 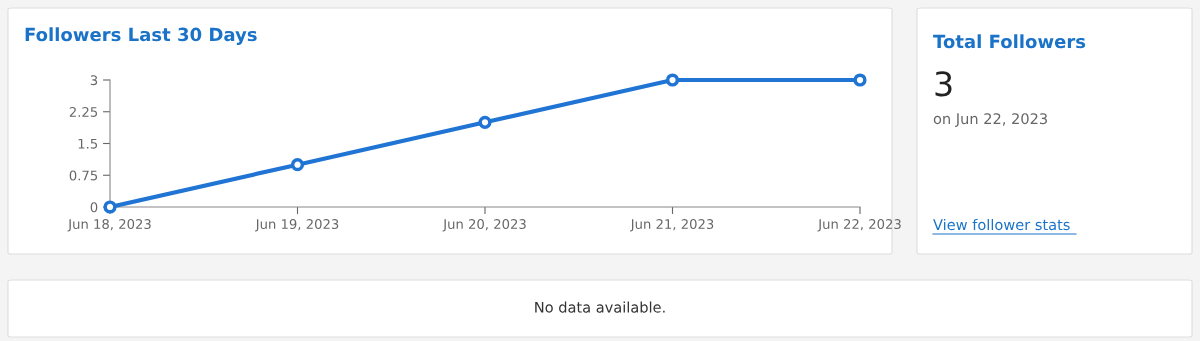 I want to click on chart-title: Followers Last 30 Days, so click(x=141, y=36).